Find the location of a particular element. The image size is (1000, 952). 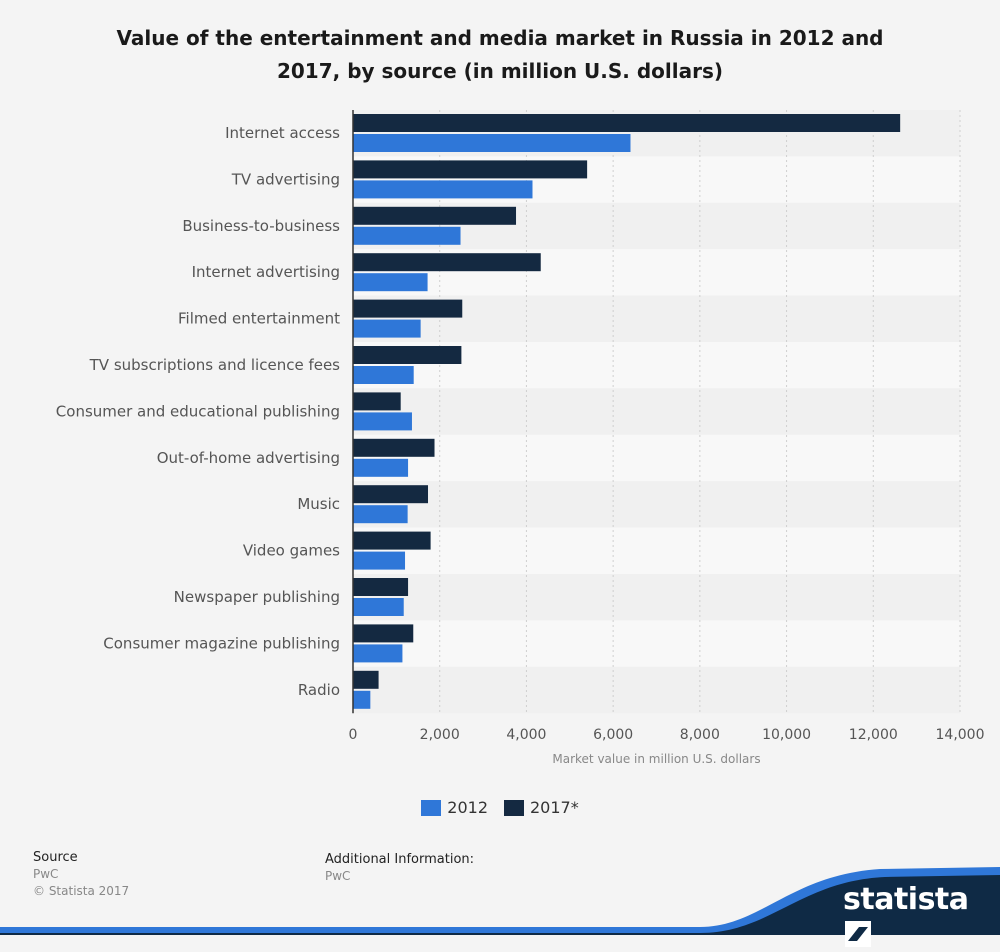

category-label: TV subscriptions and licence fees is located at coordinates (215, 365).